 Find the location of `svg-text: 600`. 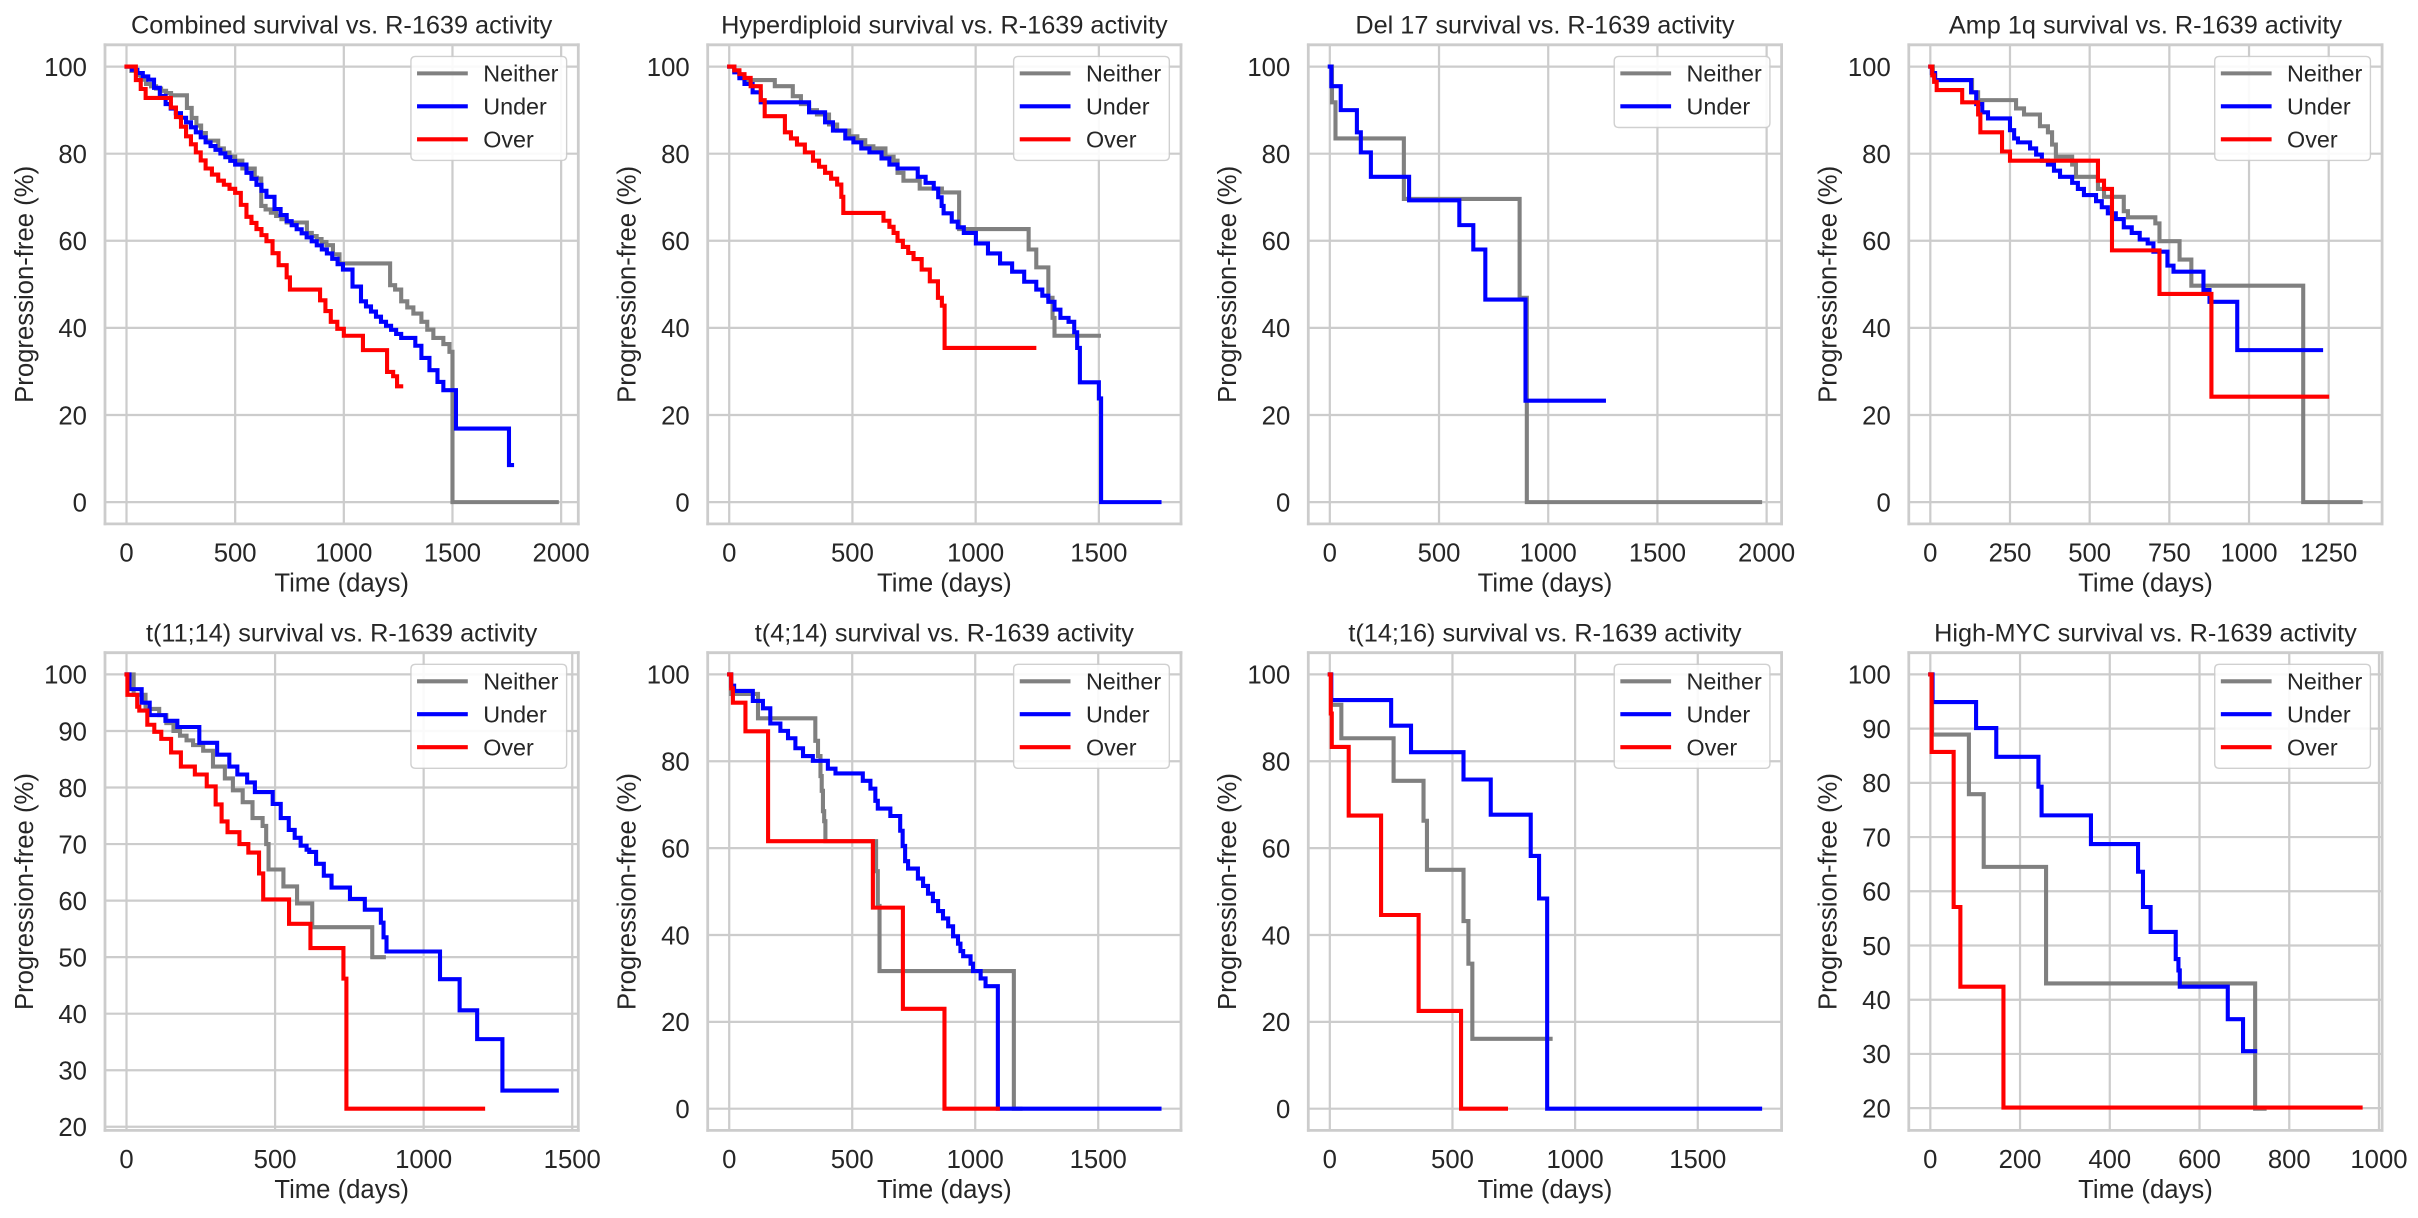

svg-text: 600 is located at coordinates (2199, 1160).